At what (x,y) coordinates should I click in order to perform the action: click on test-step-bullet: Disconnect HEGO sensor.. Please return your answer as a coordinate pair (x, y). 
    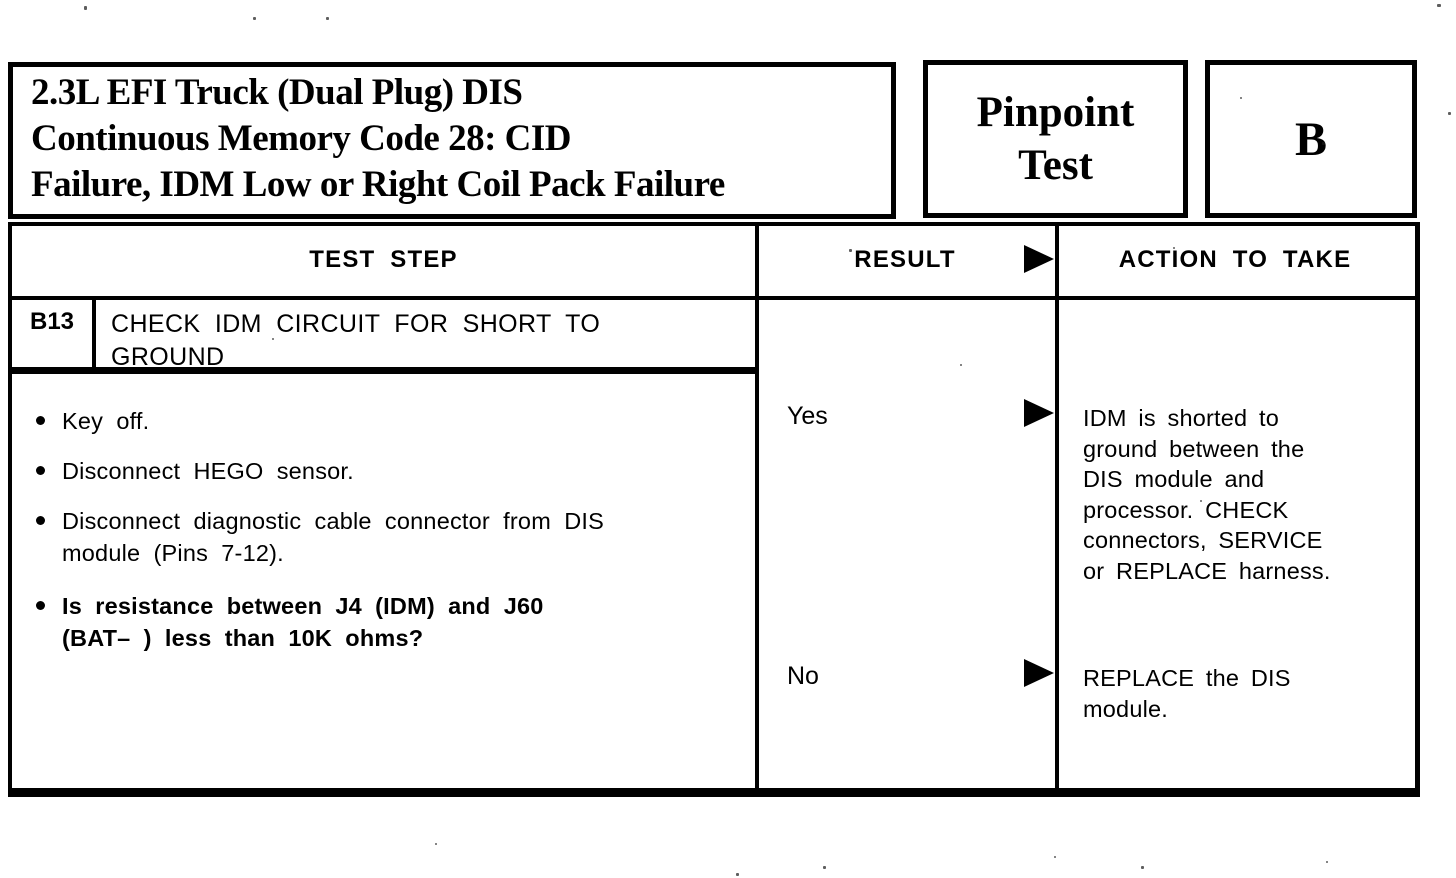
    Looking at the image, I should click on (195, 471).